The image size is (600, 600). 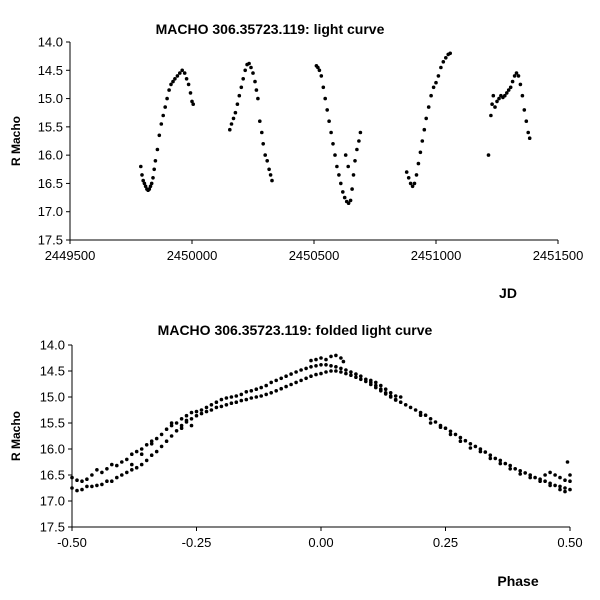 What do you see at coordinates (517, 581) in the screenshot?
I see `x-axis-label: Phase` at bounding box center [517, 581].